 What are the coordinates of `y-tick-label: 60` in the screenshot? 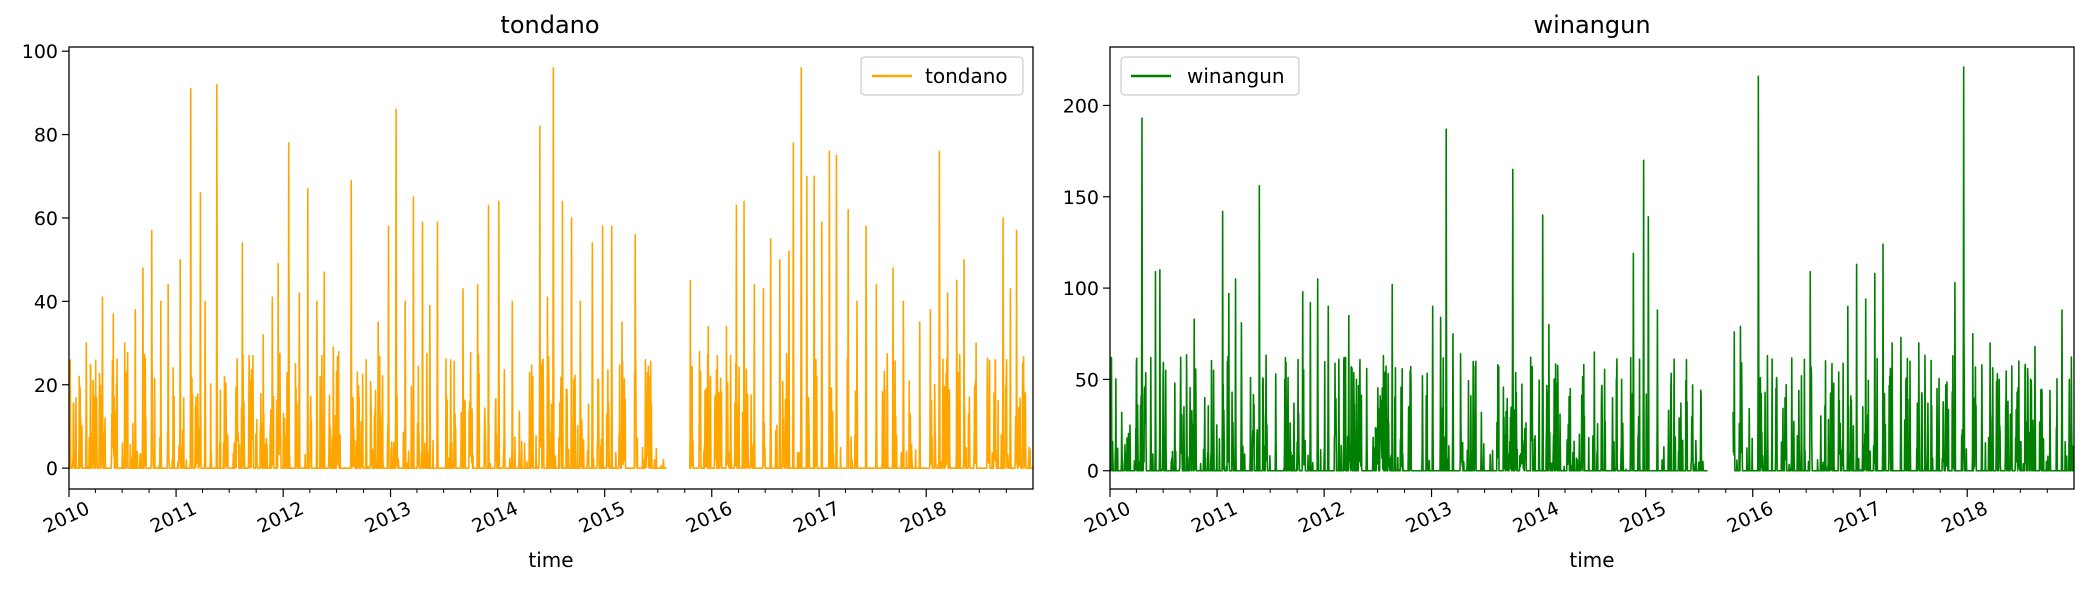 It's located at (46, 219).